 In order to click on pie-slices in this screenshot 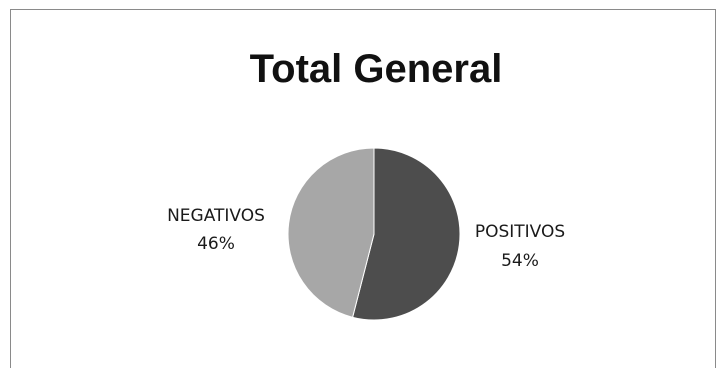, I will do `click(374, 234)`.